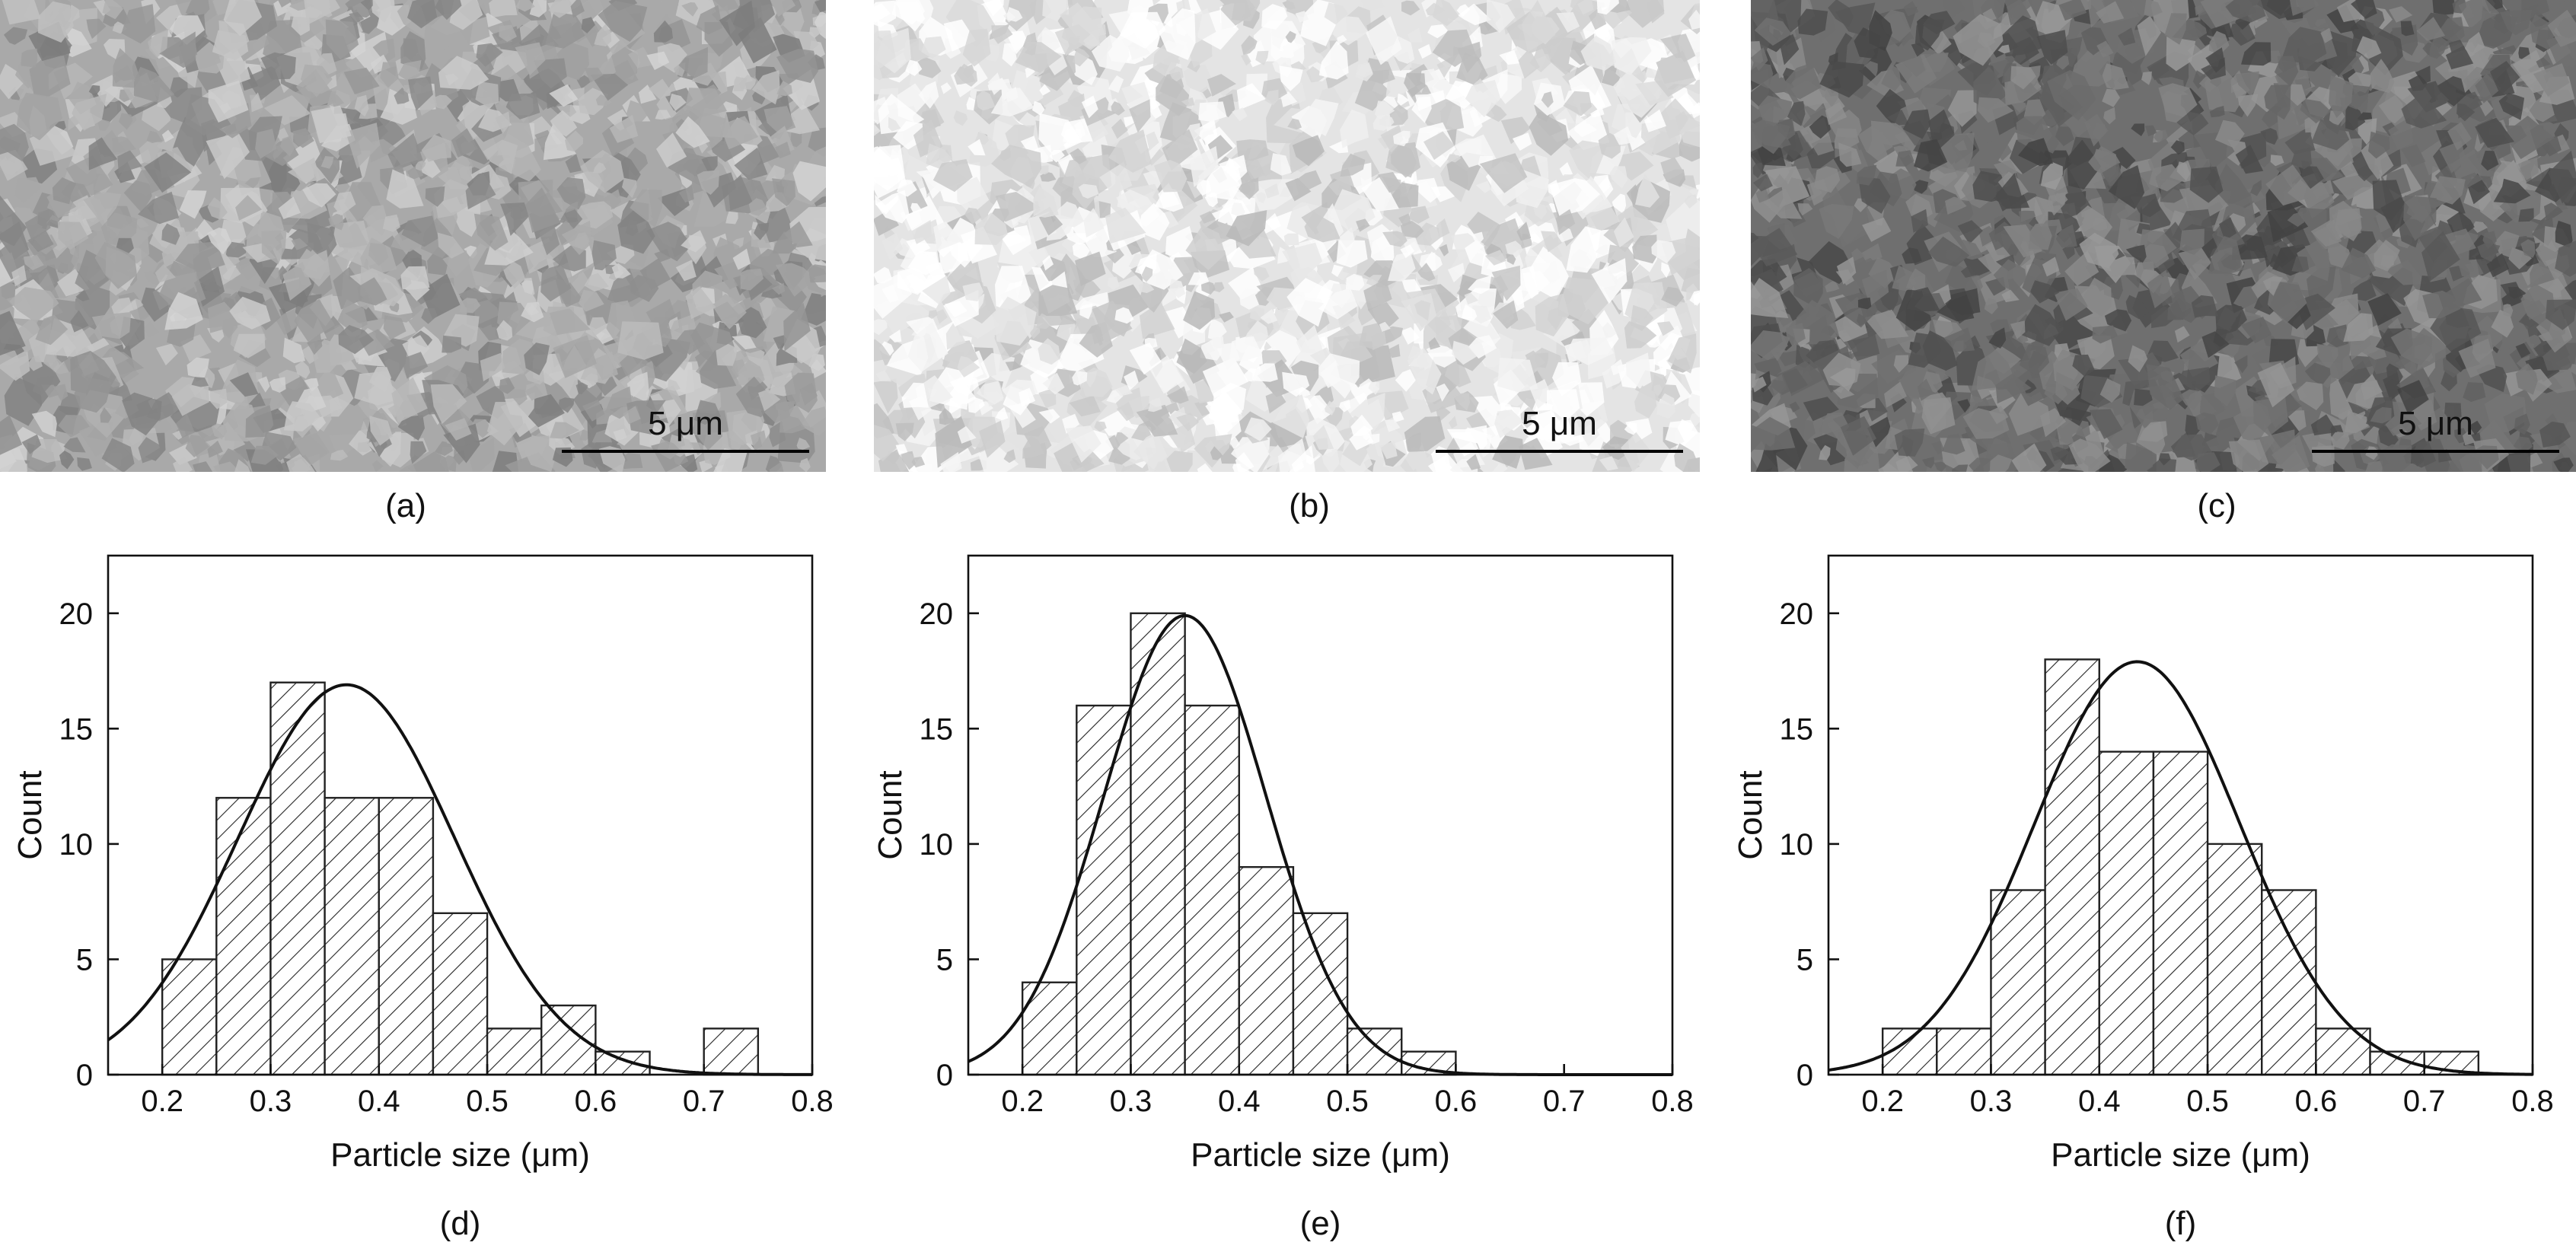 This screenshot has height=1252, width=2576. I want to click on sem-micrograph-c: 5 μm, so click(2163, 236).